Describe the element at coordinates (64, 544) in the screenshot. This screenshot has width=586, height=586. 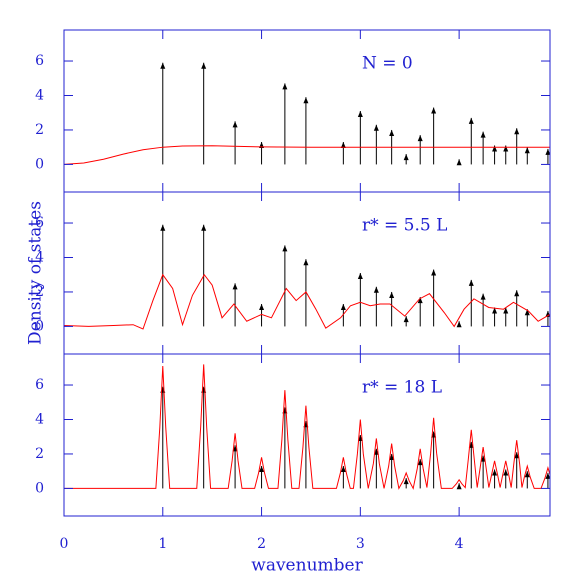
I see `x-tick-label: 0` at that location.